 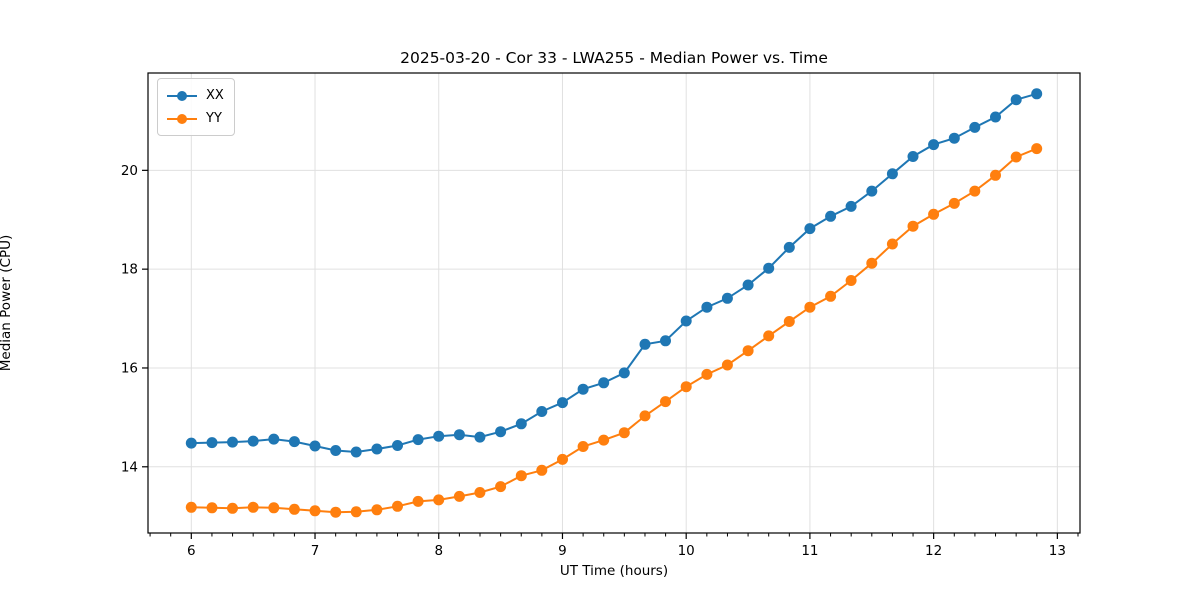 I want to click on x-tick-label: 11, so click(x=809, y=551).